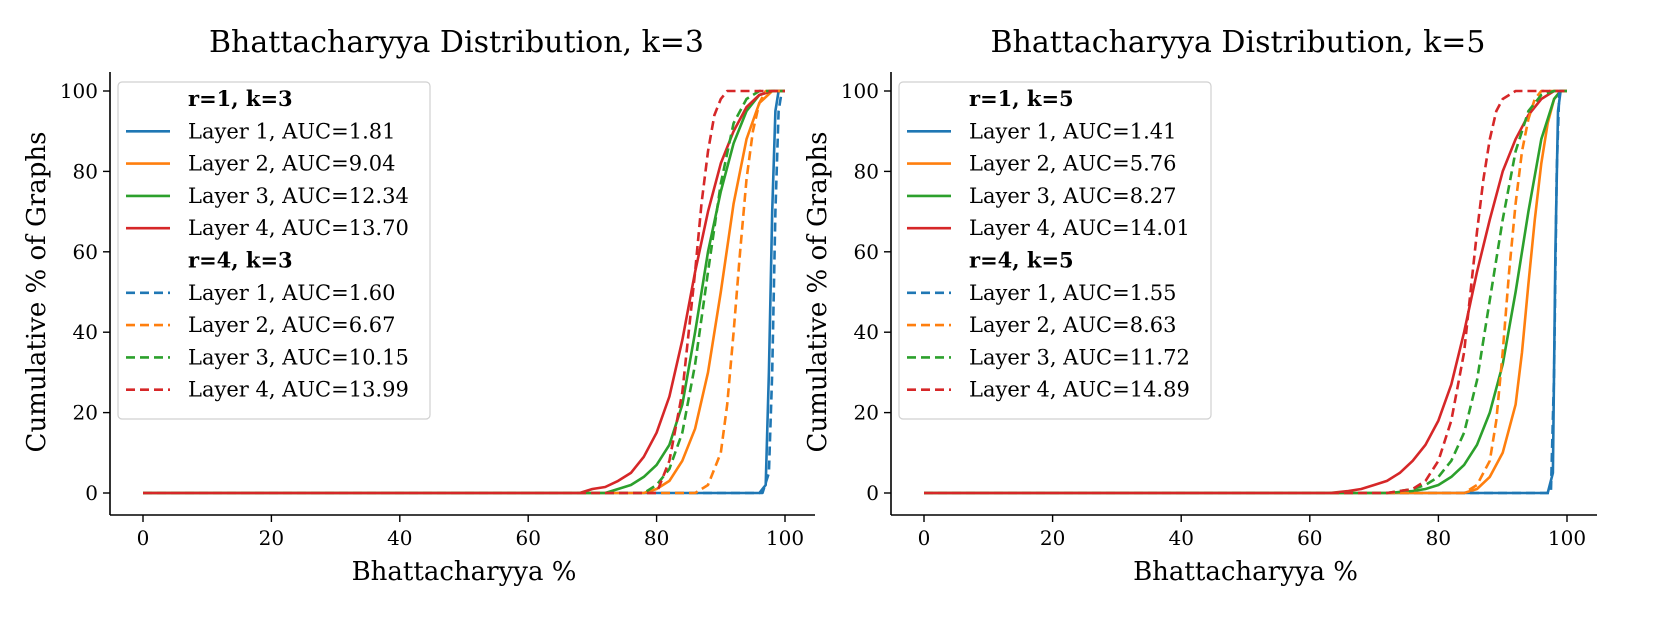 The height and width of the screenshot is (623, 1661). What do you see at coordinates (298, 228) in the screenshot?
I see `legend-entry: Layer 4, AUC=13.70` at bounding box center [298, 228].